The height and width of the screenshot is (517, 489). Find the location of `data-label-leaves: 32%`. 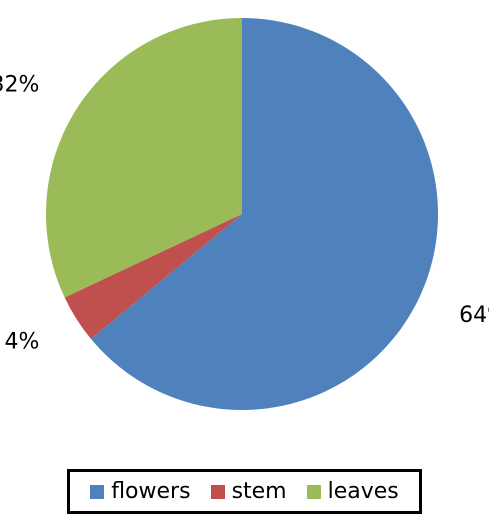

data-label-leaves: 32% is located at coordinates (19, 84).